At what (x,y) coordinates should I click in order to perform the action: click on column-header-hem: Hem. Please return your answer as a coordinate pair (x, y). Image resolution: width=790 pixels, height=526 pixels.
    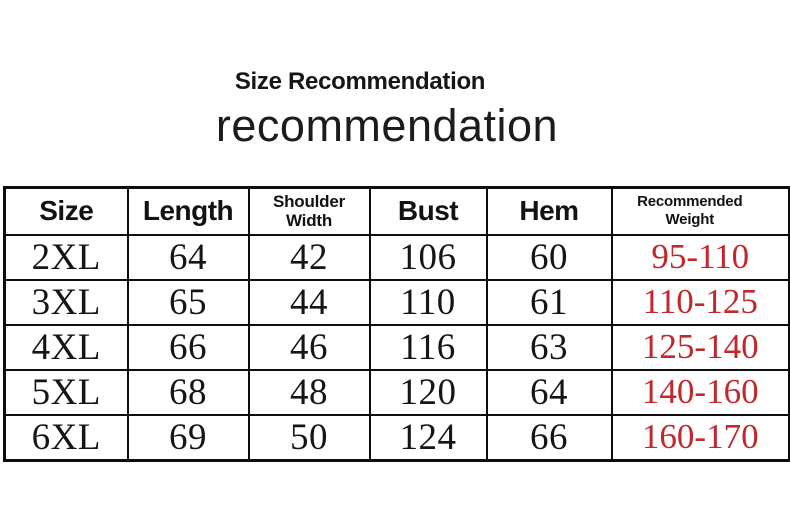
    Looking at the image, I should click on (549, 211).